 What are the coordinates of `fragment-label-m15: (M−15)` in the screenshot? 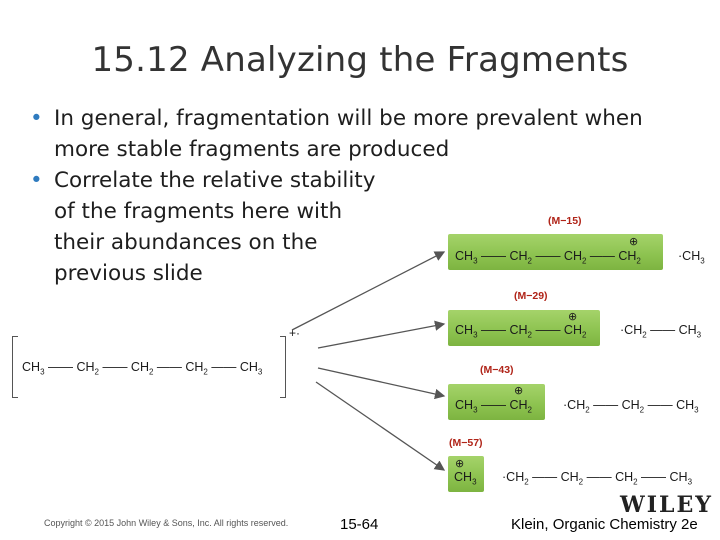 It's located at (565, 221).